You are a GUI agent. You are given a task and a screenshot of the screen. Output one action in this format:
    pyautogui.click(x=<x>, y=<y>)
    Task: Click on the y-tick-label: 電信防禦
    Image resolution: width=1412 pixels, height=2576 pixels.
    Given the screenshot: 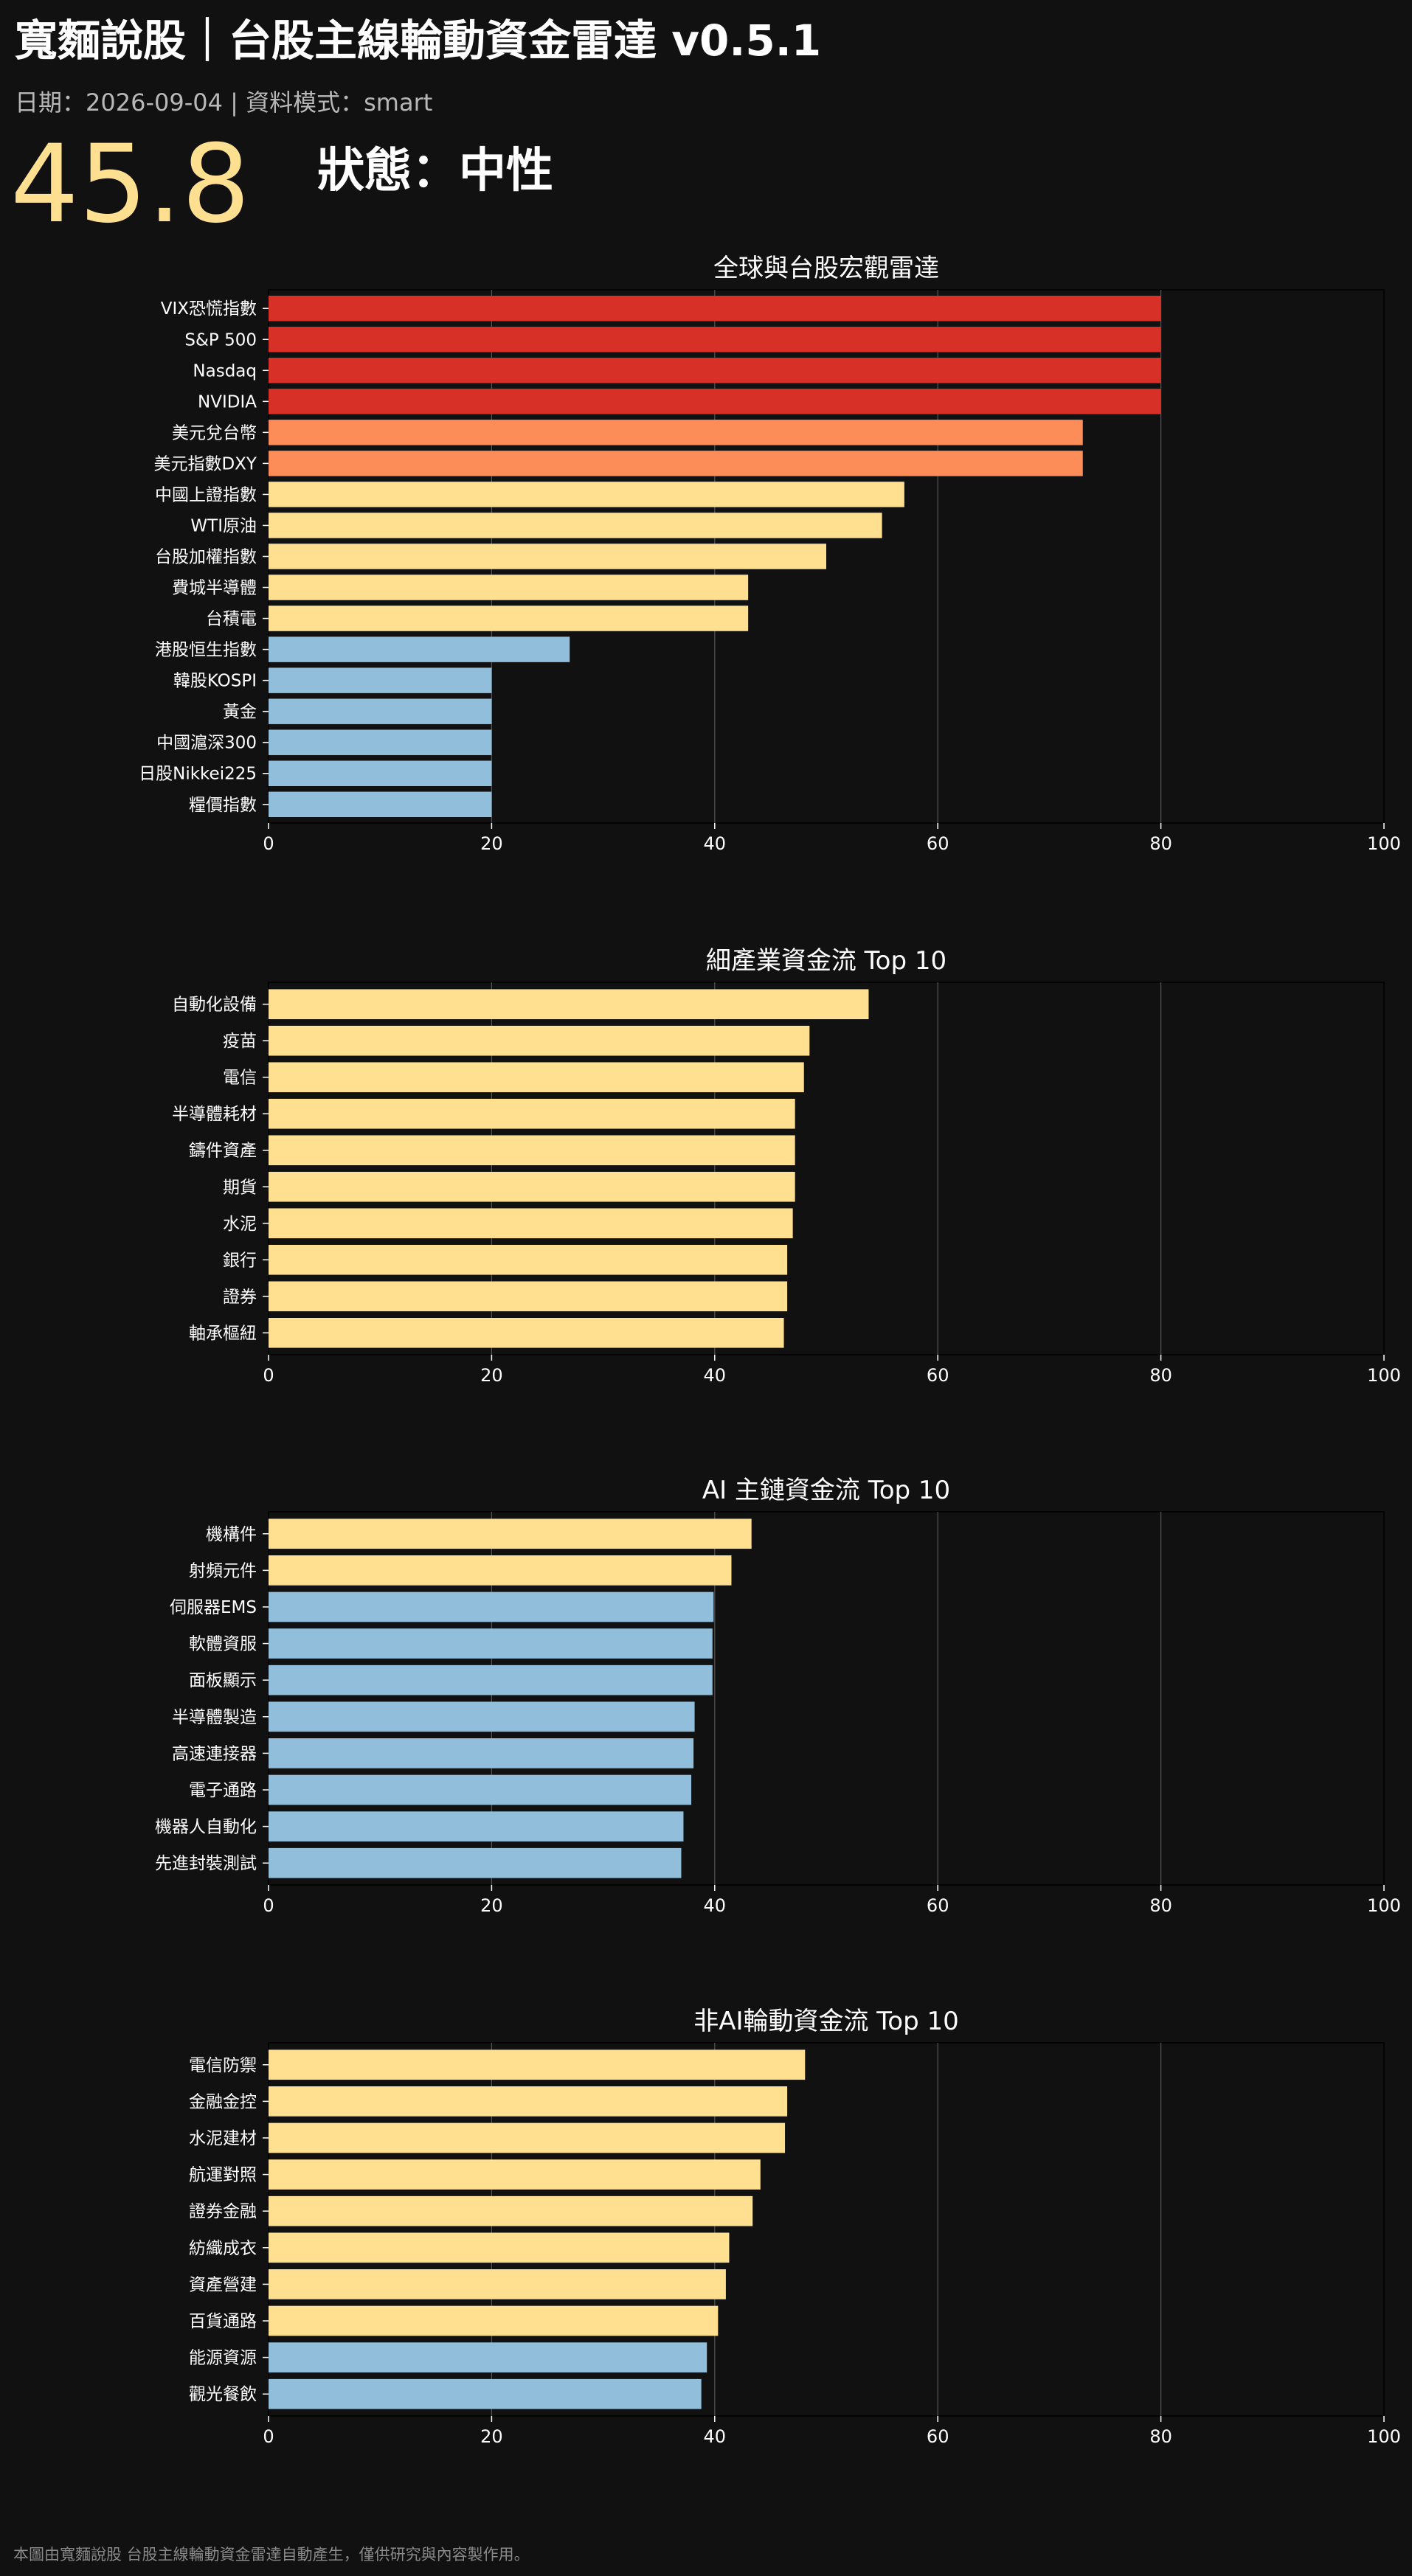 What is the action you would take?
    pyautogui.click(x=223, y=2065)
    